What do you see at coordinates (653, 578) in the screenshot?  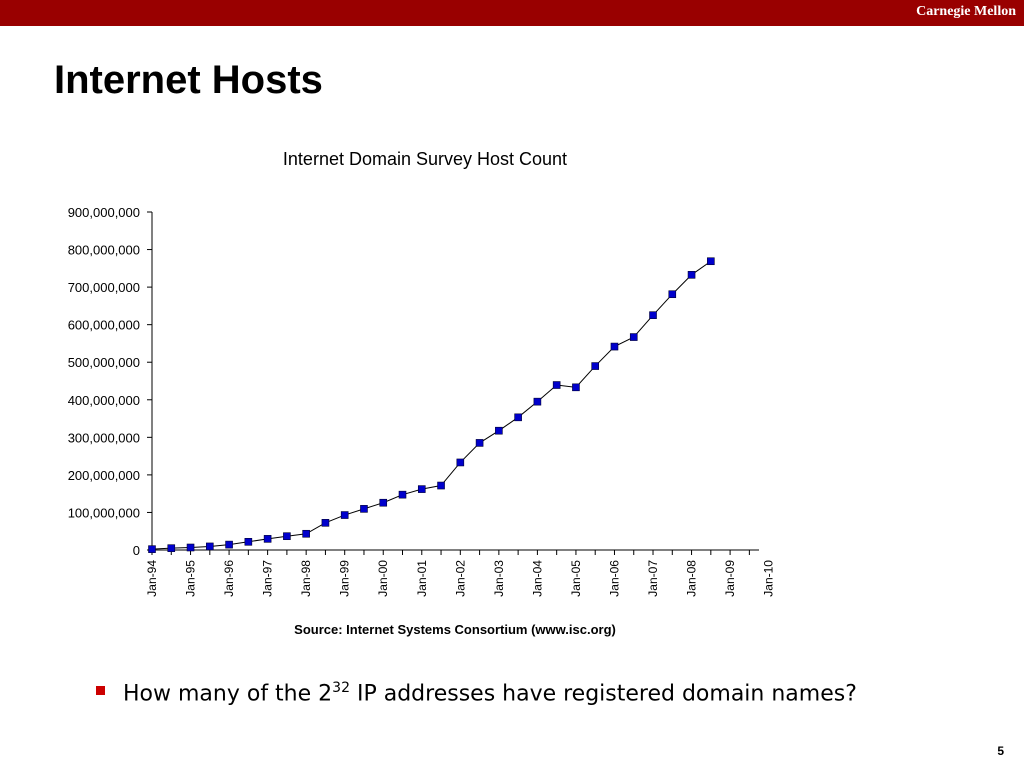 I see `x-tick-label-13: Jan-07` at bounding box center [653, 578].